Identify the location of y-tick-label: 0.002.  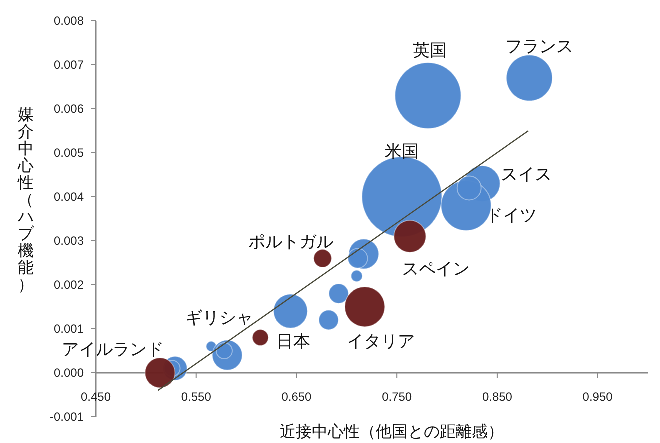
(69, 285).